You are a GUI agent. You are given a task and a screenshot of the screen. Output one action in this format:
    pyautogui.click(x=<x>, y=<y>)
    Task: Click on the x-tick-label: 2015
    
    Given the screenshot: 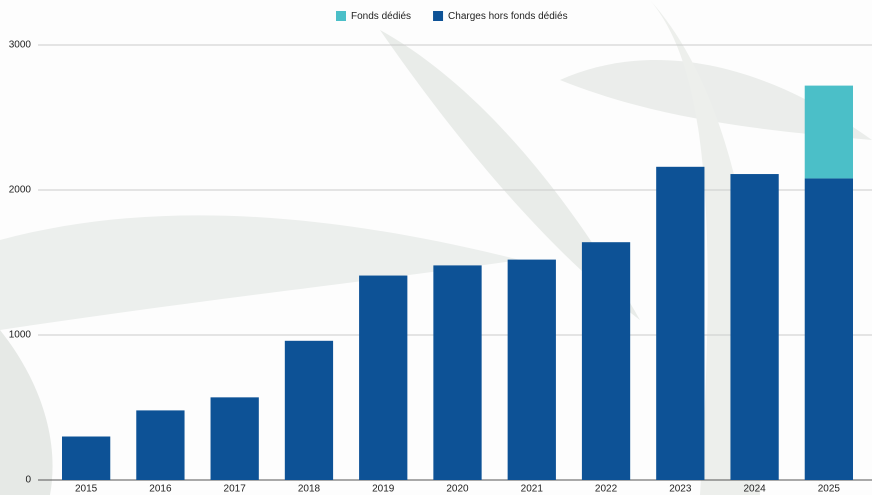 What is the action you would take?
    pyautogui.click(x=86, y=489)
    